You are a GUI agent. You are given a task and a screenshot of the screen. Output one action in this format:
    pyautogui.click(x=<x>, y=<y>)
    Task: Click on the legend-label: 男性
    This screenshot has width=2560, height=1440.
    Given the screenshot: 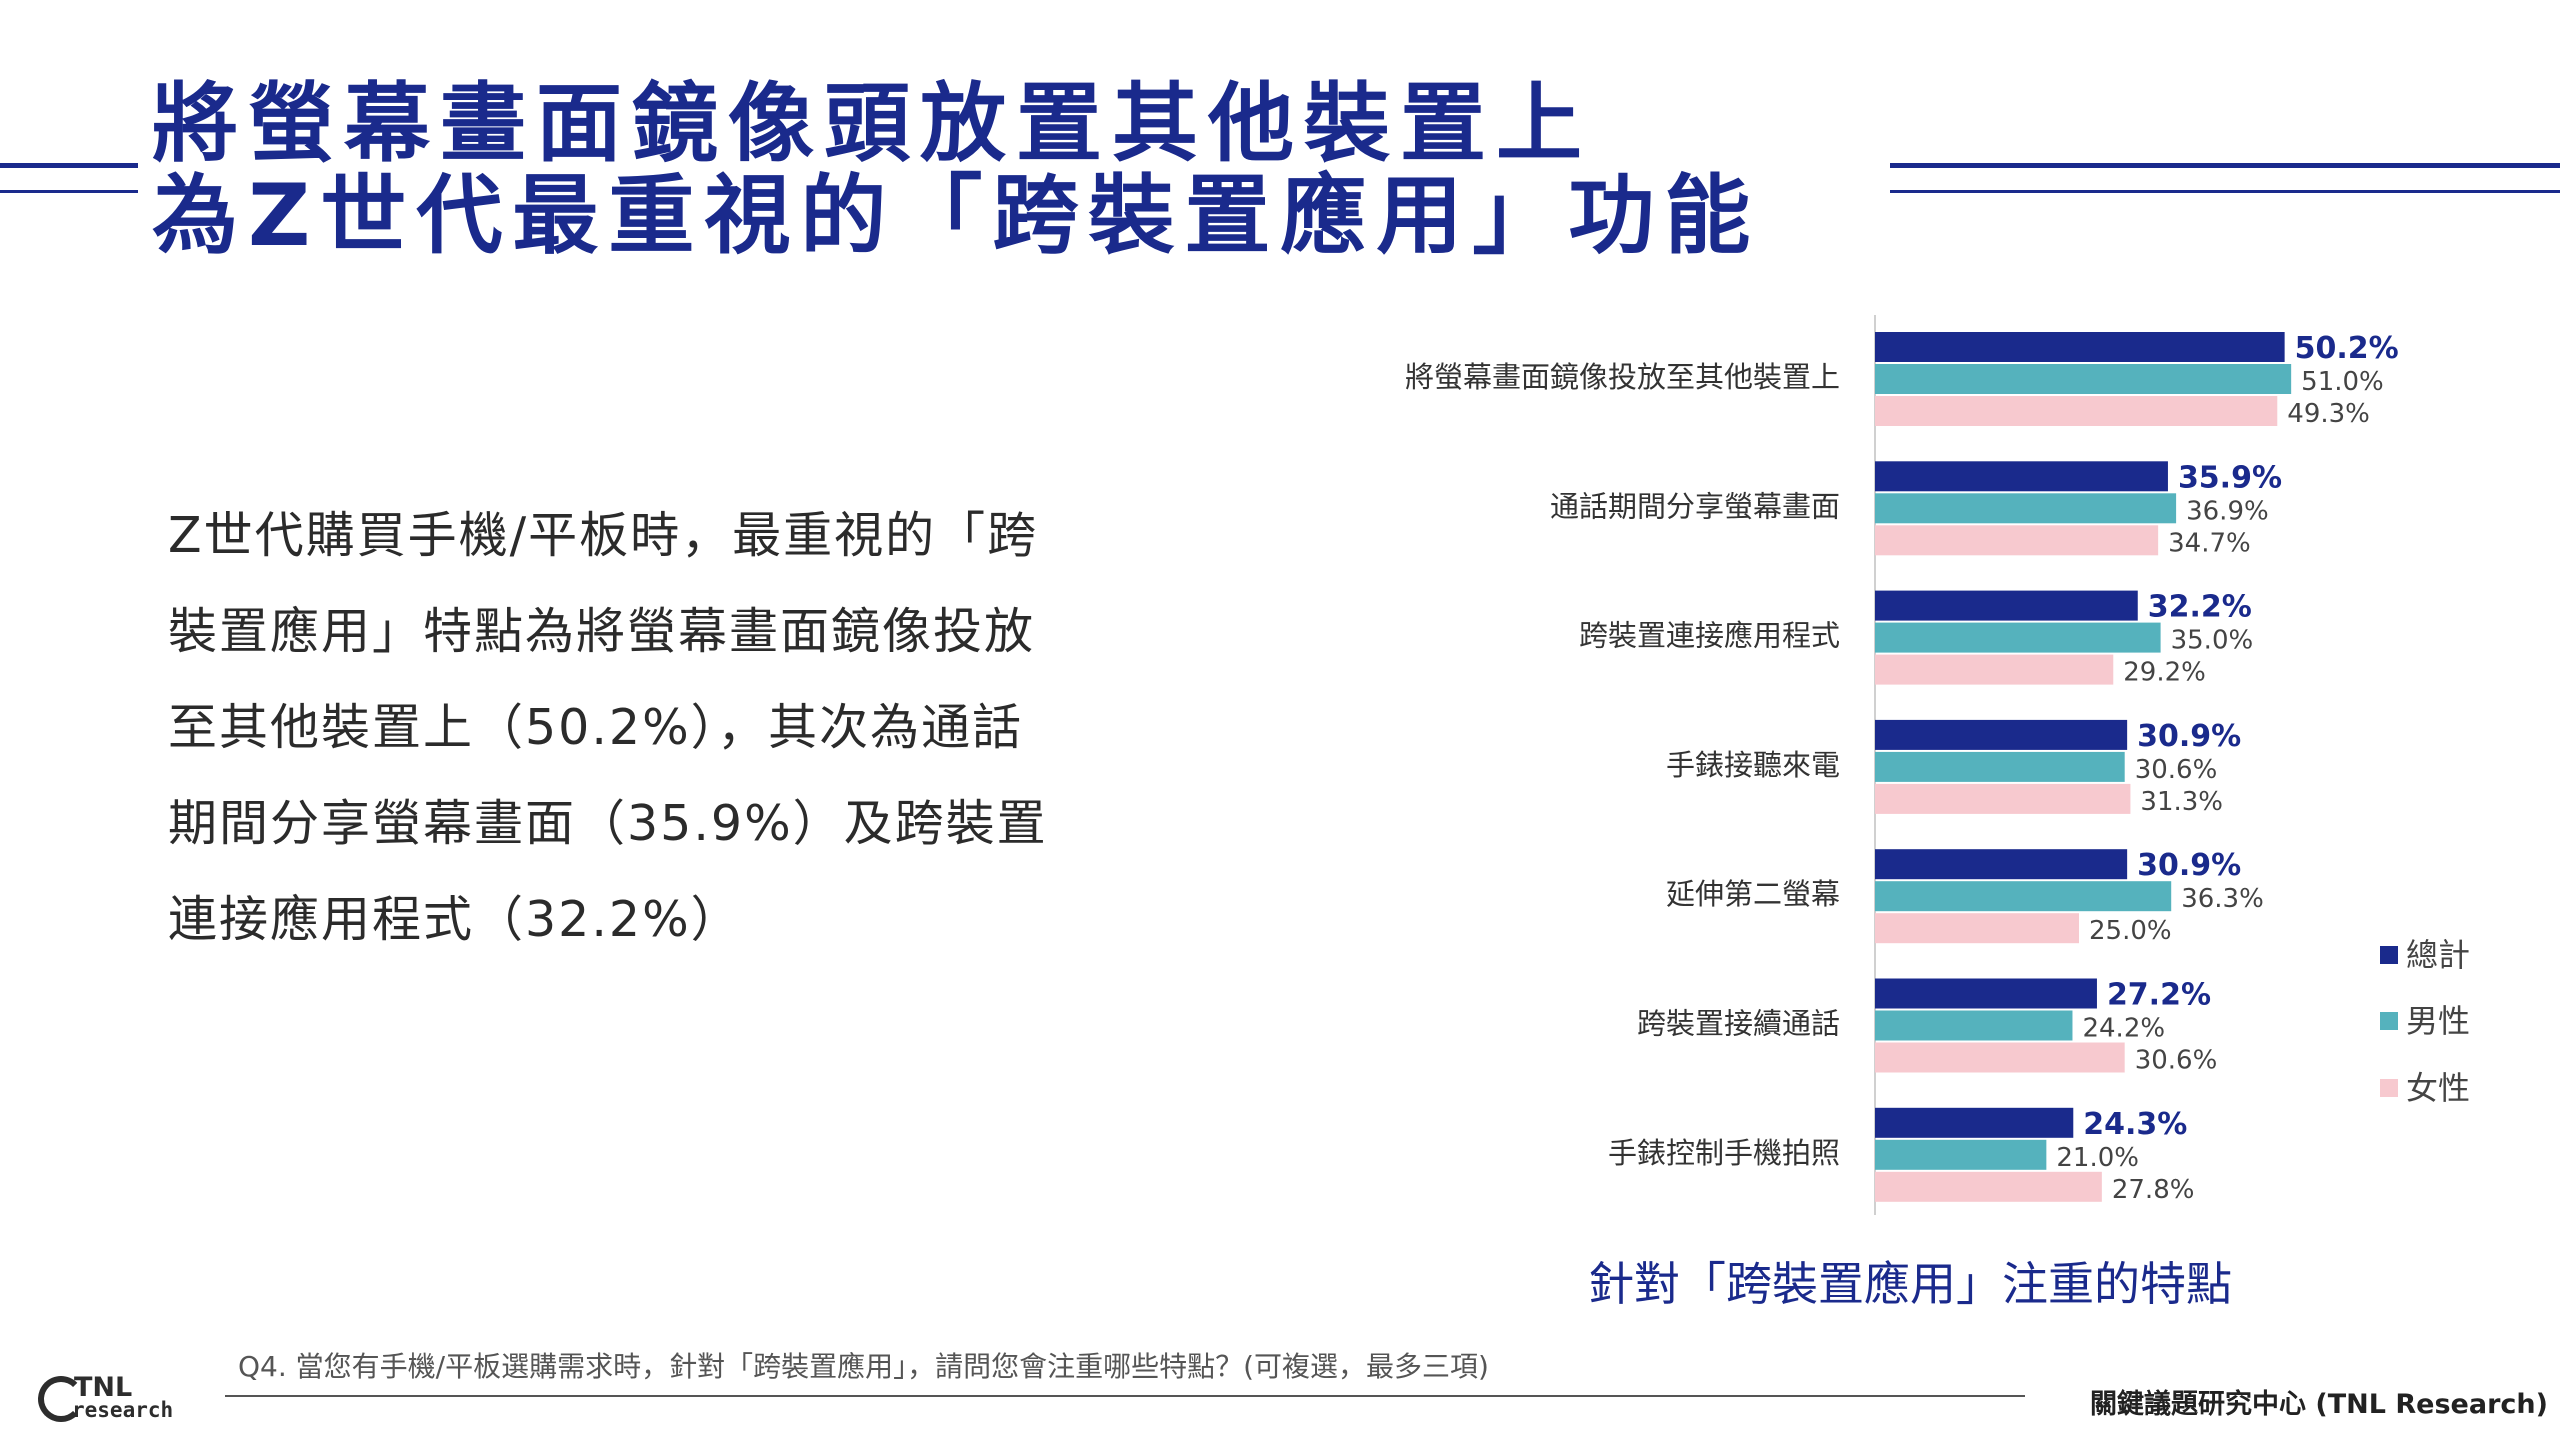 What is the action you would take?
    pyautogui.click(x=2438, y=1021)
    